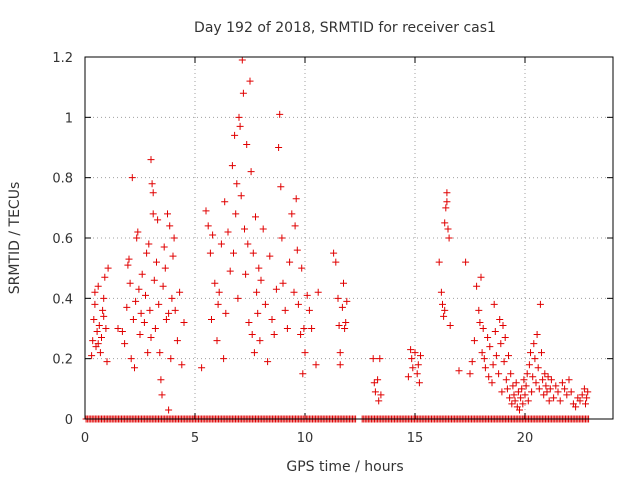 The image size is (640, 480). Describe the element at coordinates (62, 360) in the screenshot. I see `y-tick-label: 0.2` at that location.